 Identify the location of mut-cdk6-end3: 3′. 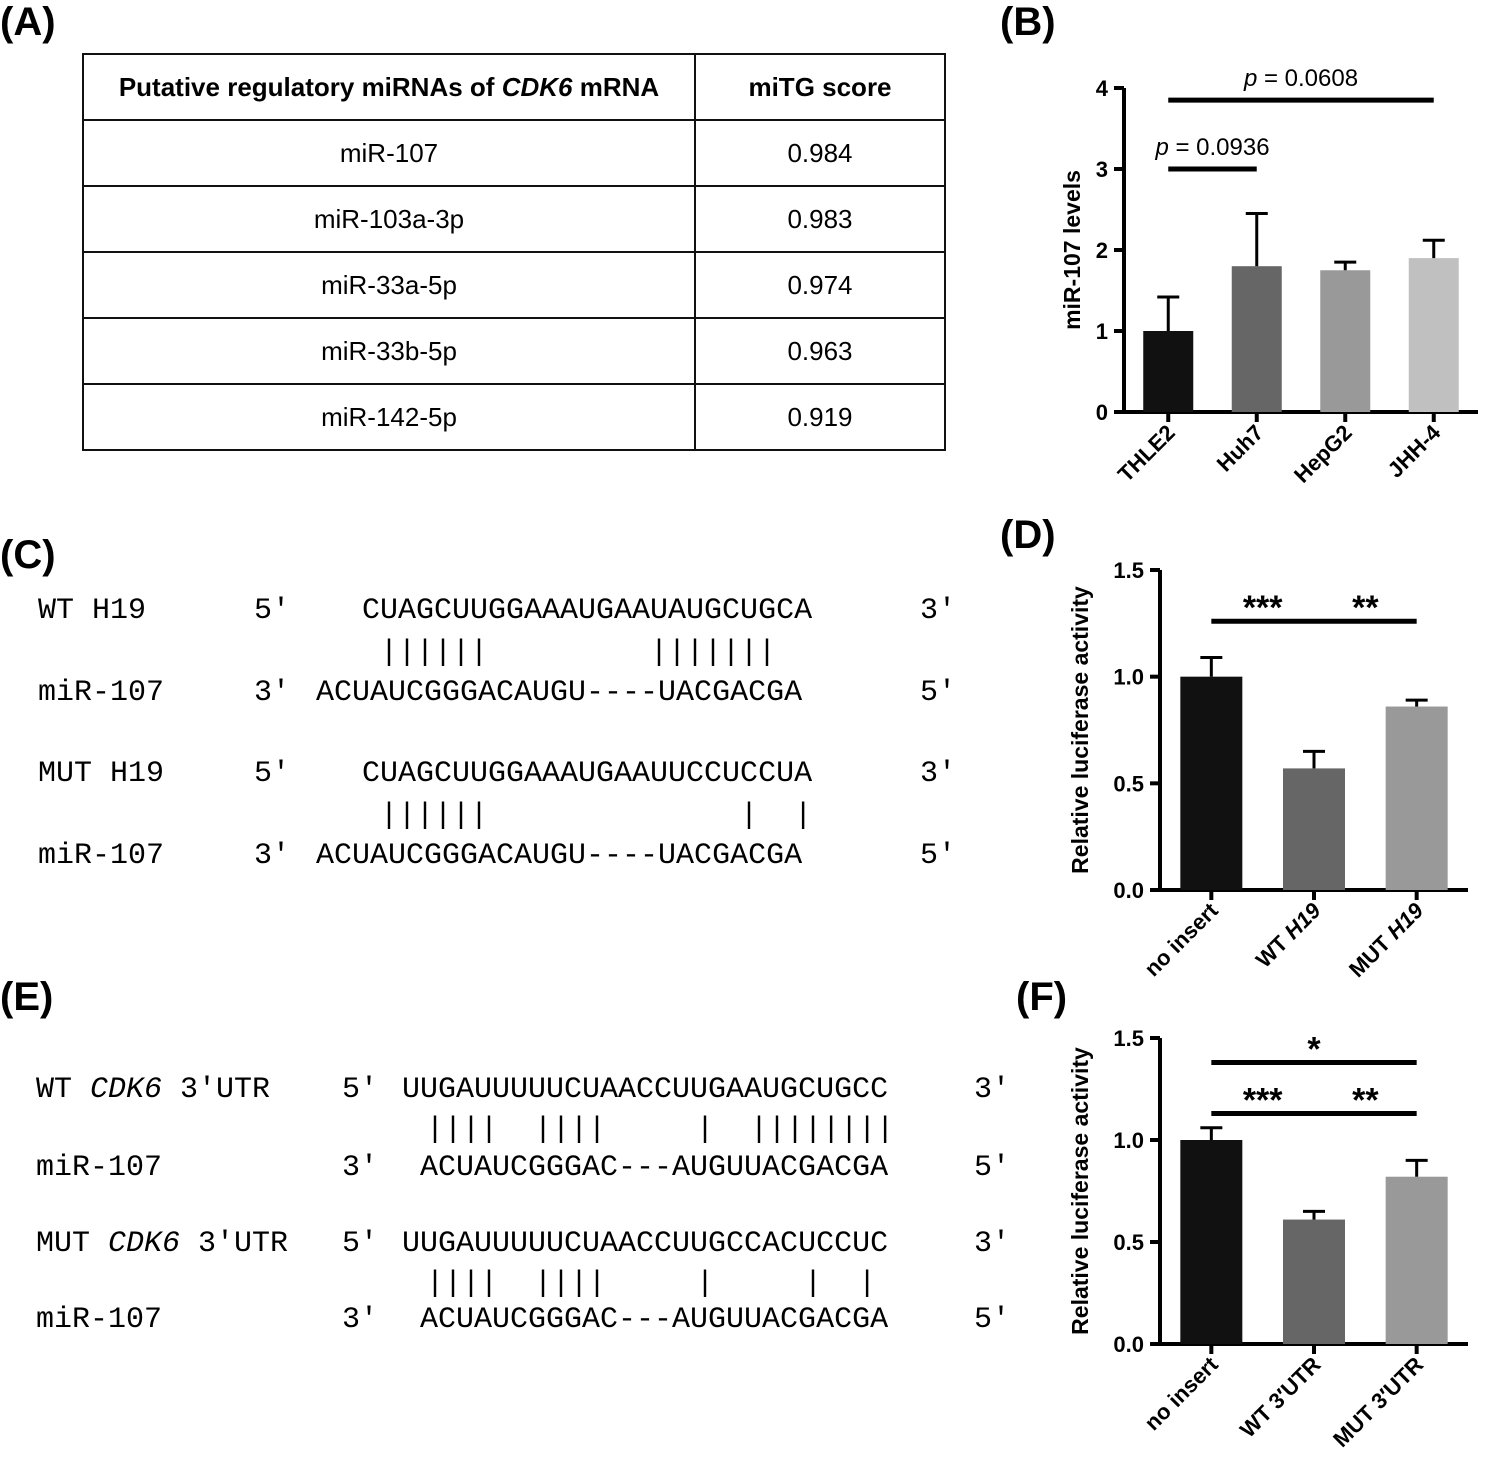
(992, 1244).